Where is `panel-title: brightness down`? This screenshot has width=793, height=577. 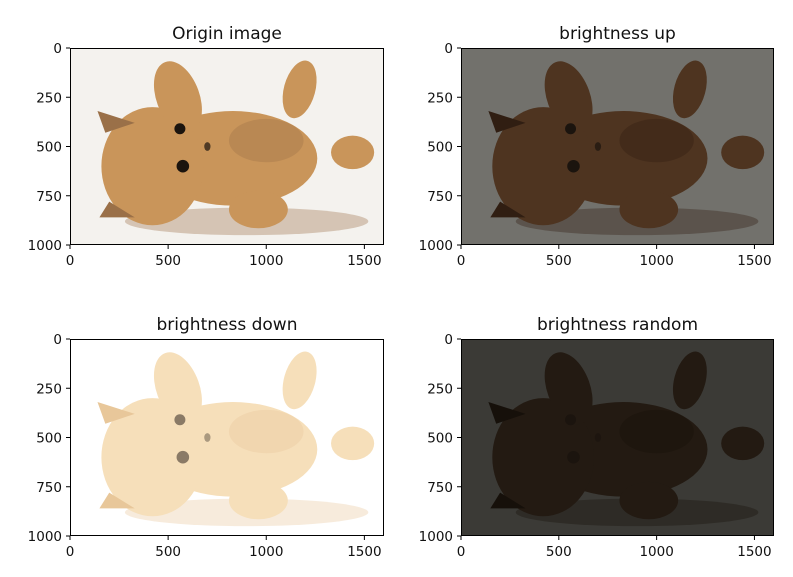
panel-title: brightness down is located at coordinates (227, 325).